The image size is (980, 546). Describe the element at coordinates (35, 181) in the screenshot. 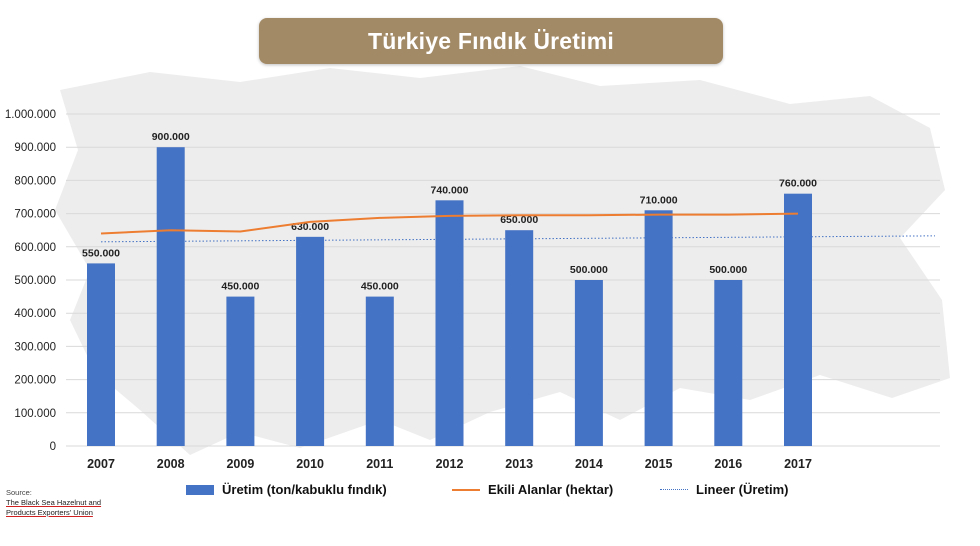

I see `y-tick-label: 800.000` at that location.